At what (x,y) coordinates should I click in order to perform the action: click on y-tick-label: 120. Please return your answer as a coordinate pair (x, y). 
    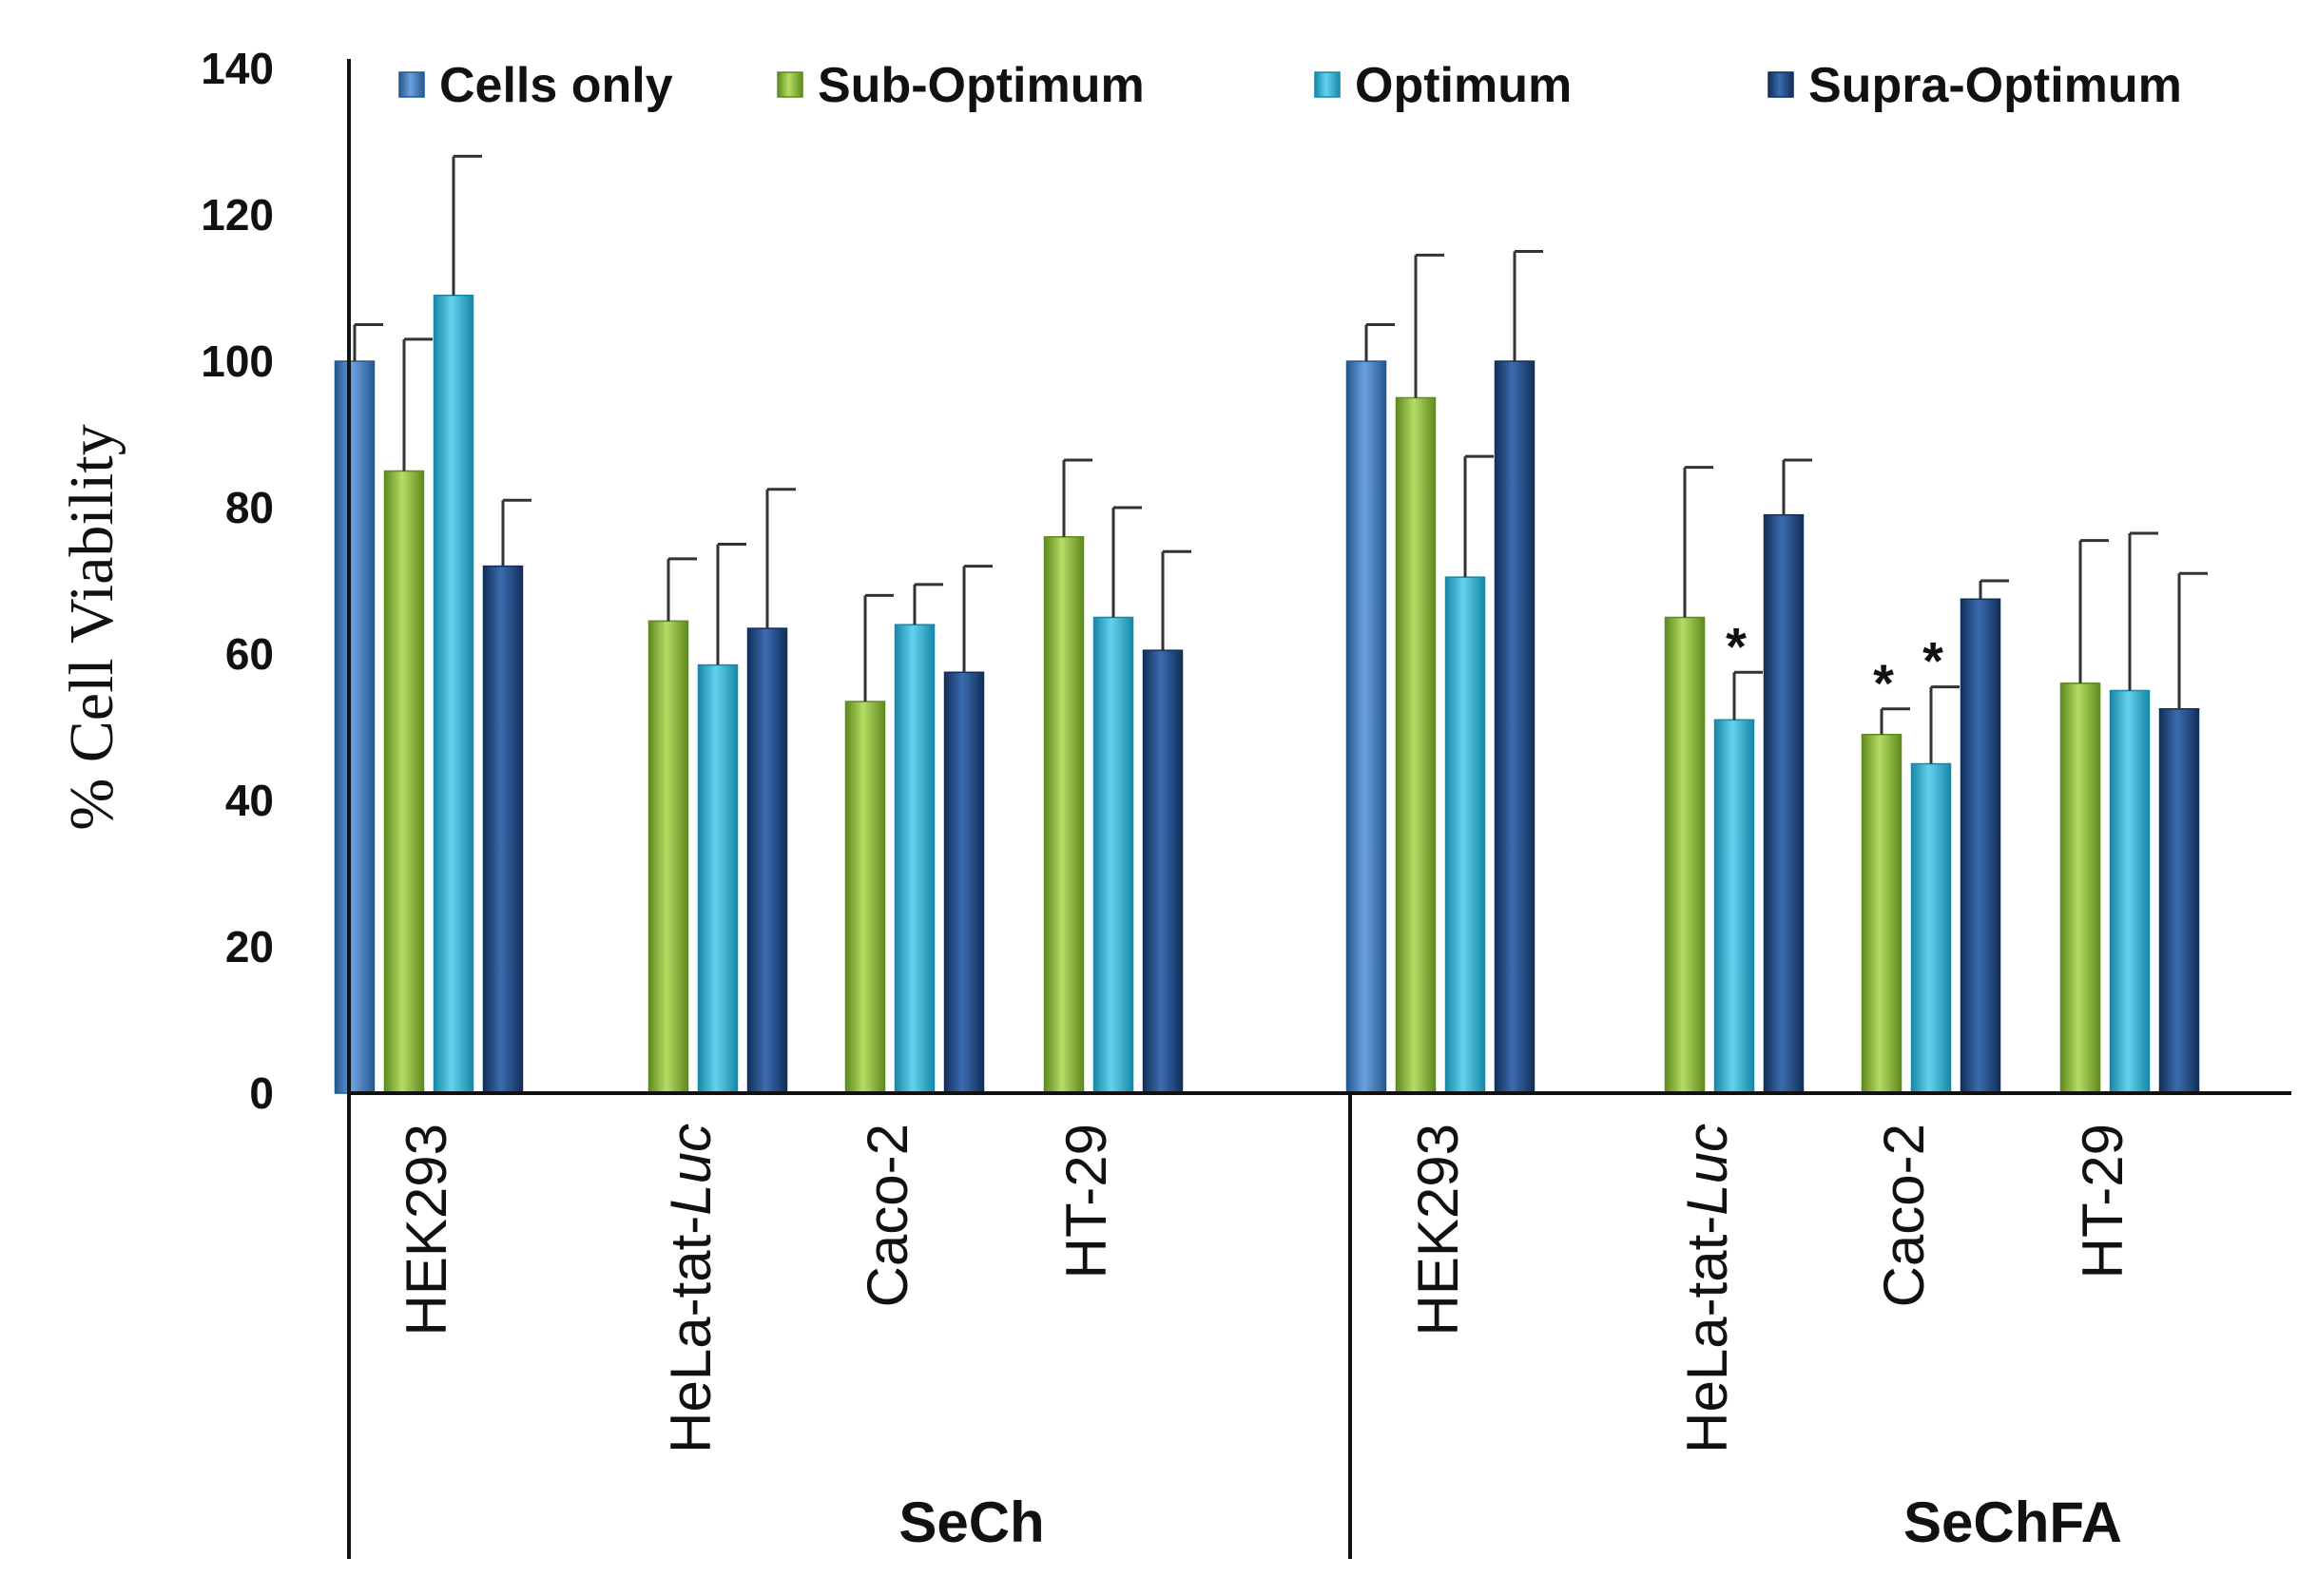
    Looking at the image, I should click on (238, 215).